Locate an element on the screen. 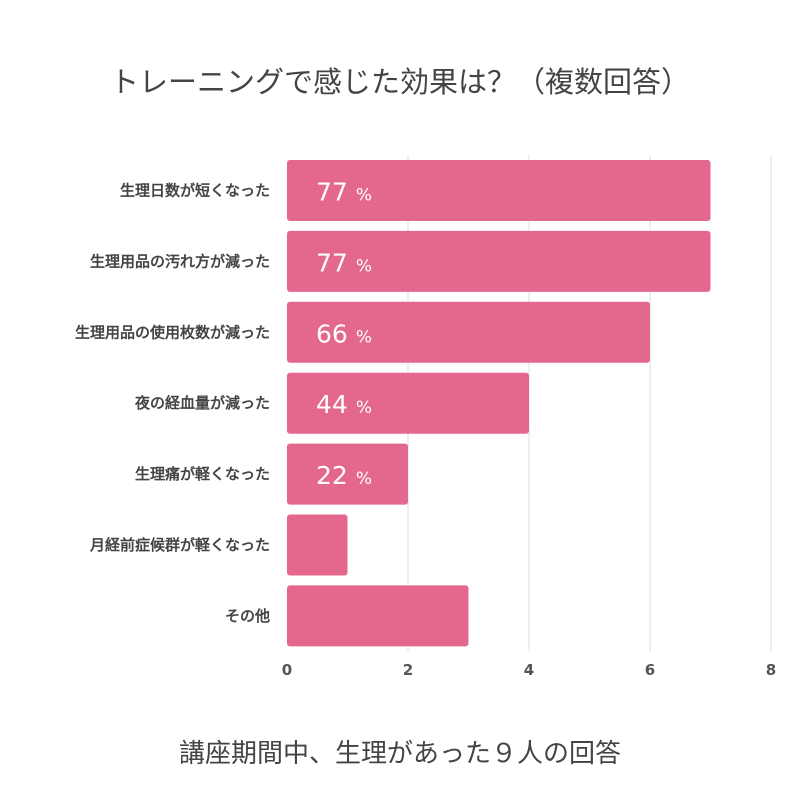 This screenshot has width=800, height=800. category-label: 生理用品の使用枚数が減った is located at coordinates (172, 332).